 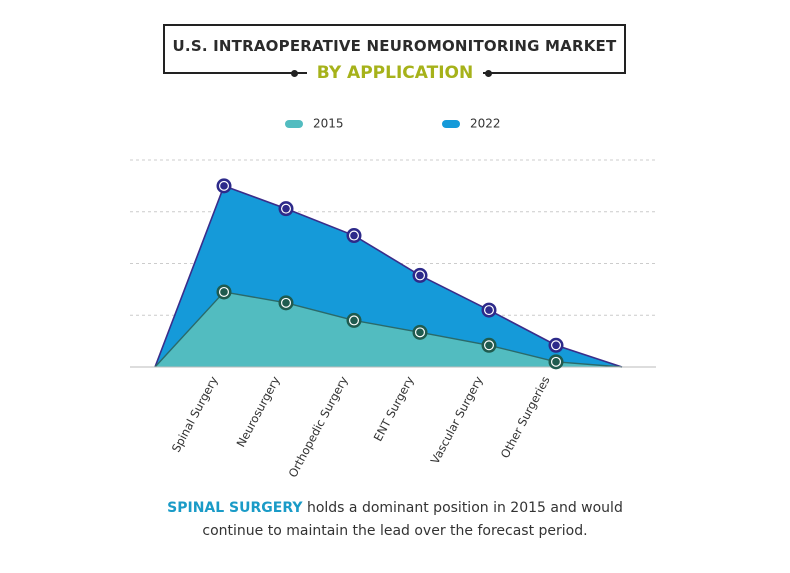 I want to click on series-2015-line, so click(x=388, y=329).